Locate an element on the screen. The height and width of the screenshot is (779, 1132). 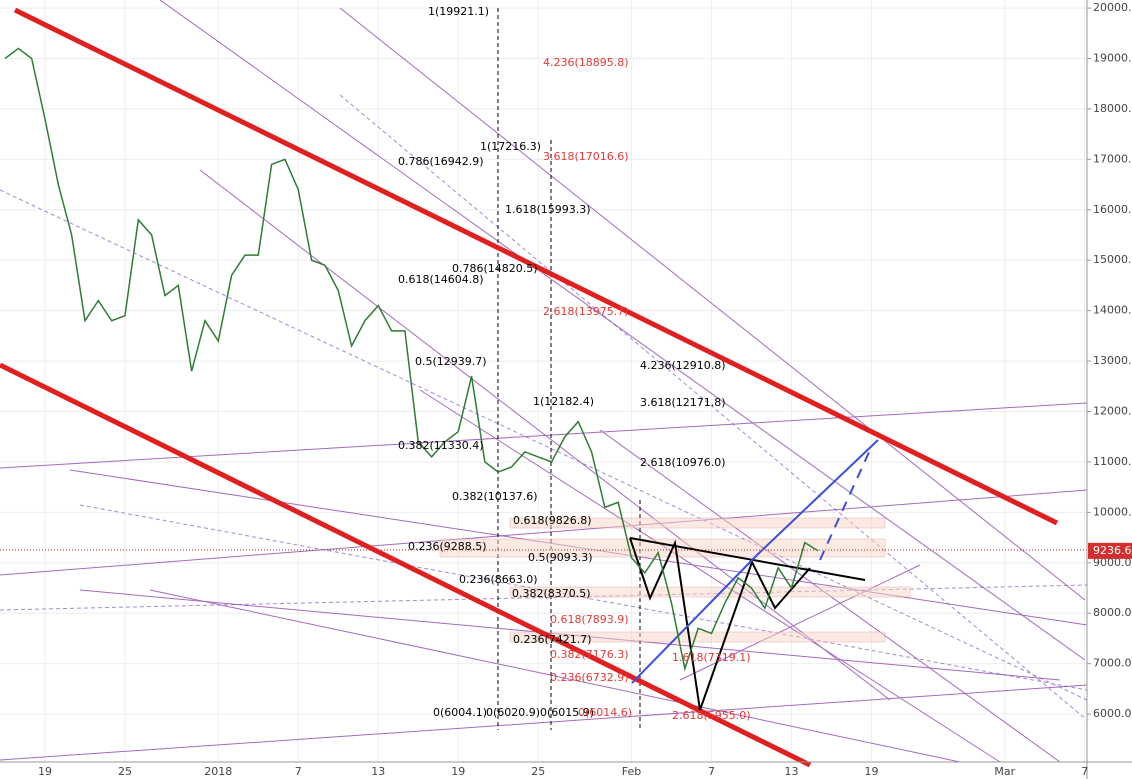
fib-label: 1(12182.4) is located at coordinates (563, 401).